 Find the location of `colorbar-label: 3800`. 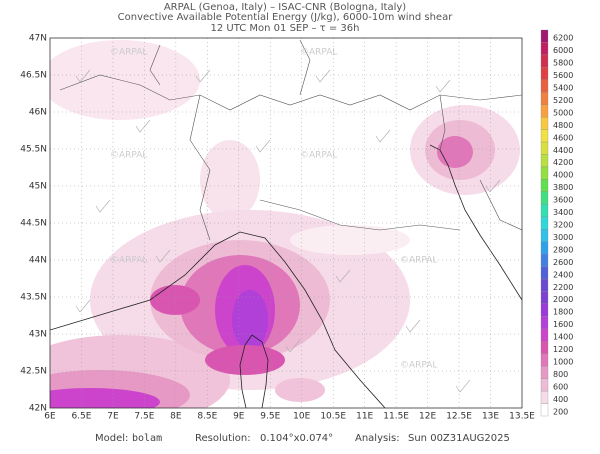

colorbar-label: 3800 is located at coordinates (563, 187).